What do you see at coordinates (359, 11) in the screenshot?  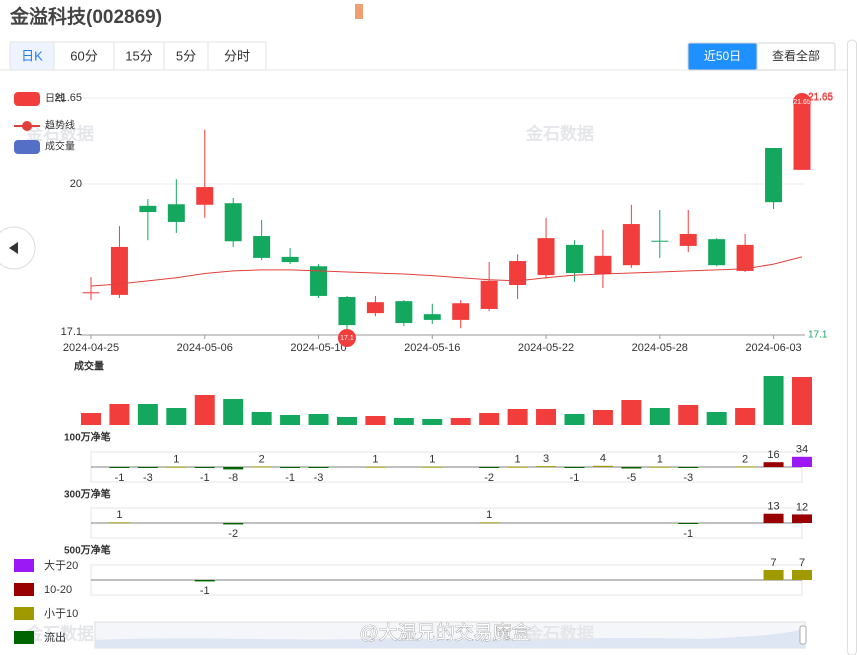 I see `badge` at bounding box center [359, 11].